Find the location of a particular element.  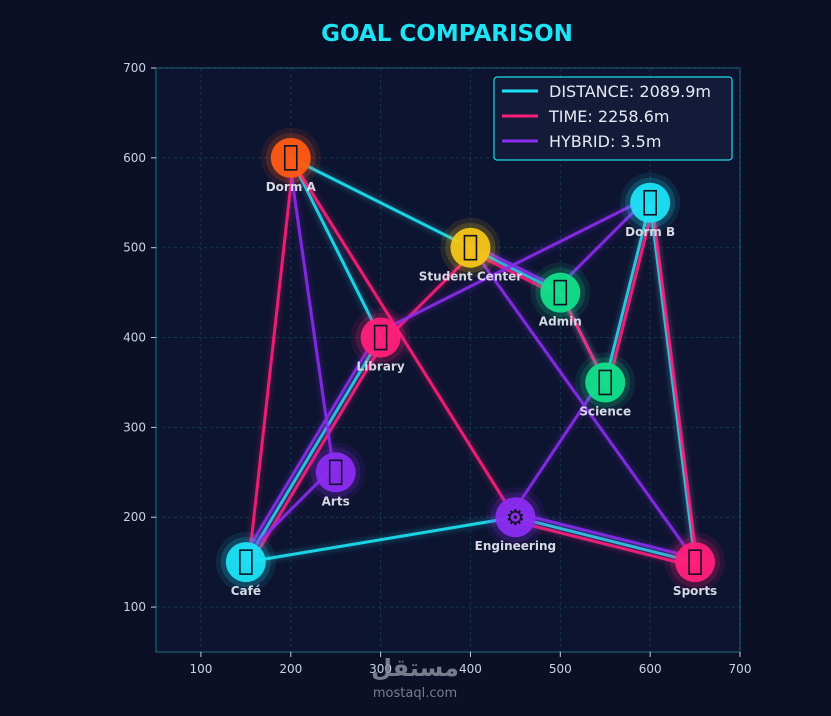

node: Arts is located at coordinates (335, 475).